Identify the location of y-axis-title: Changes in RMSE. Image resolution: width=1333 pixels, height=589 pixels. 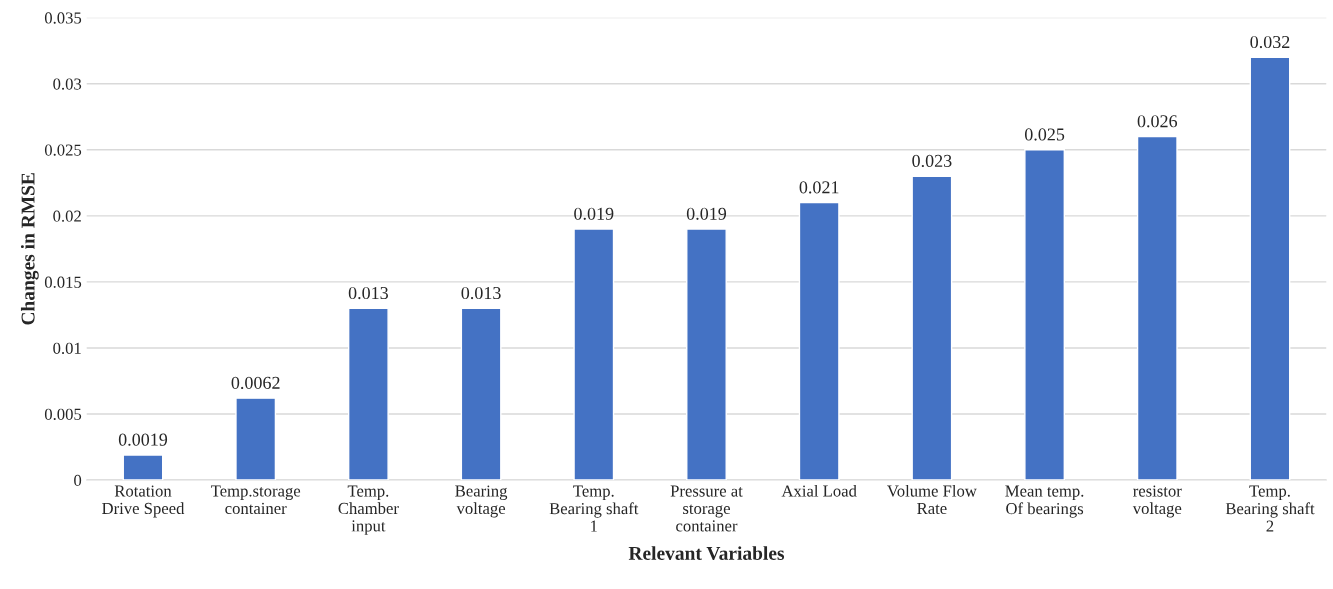
(29, 249).